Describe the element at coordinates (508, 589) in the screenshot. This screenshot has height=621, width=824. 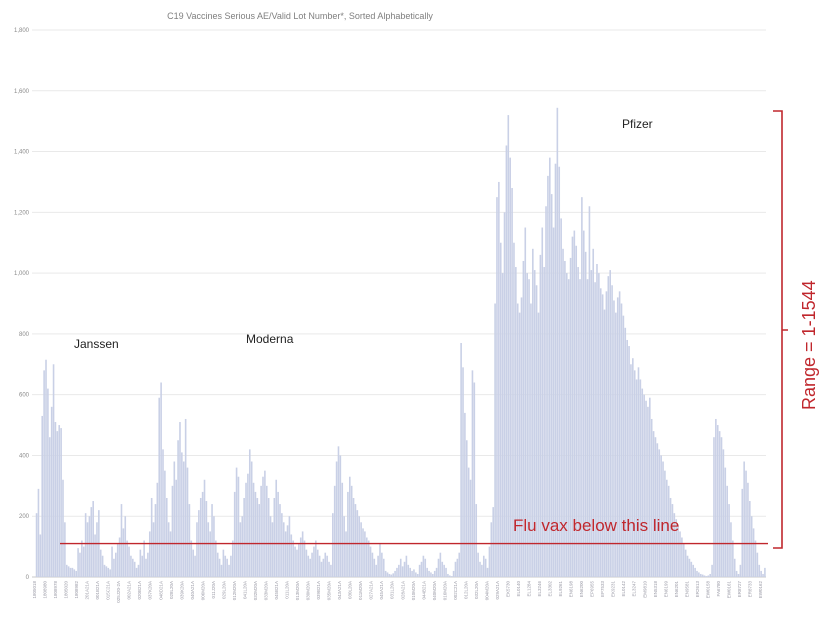
I see `x-tick-label: EK5730` at that location.